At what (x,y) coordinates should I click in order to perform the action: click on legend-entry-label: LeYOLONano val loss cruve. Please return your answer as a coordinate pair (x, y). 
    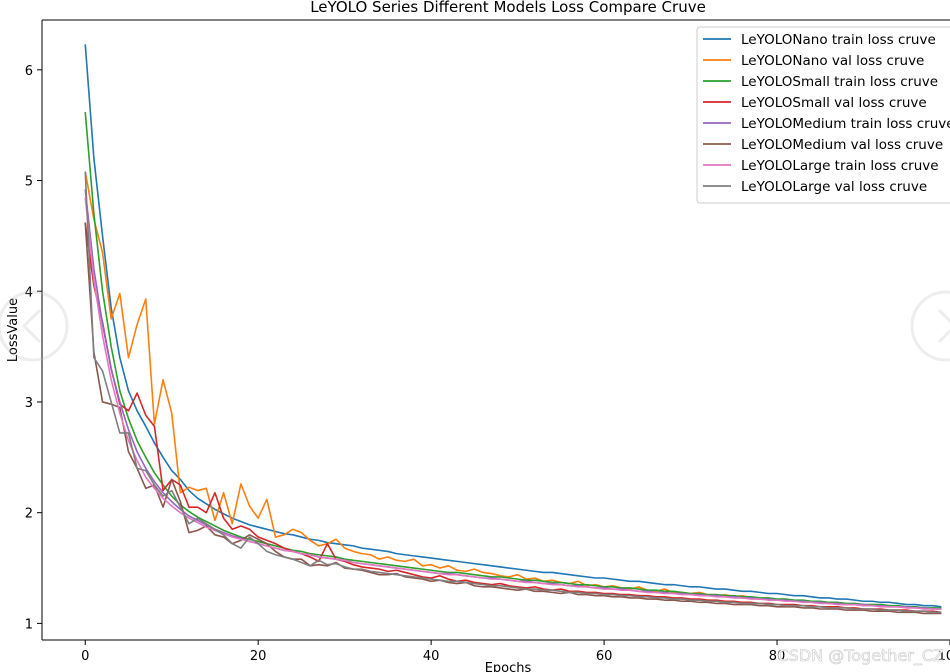
    Looking at the image, I should click on (832, 61).